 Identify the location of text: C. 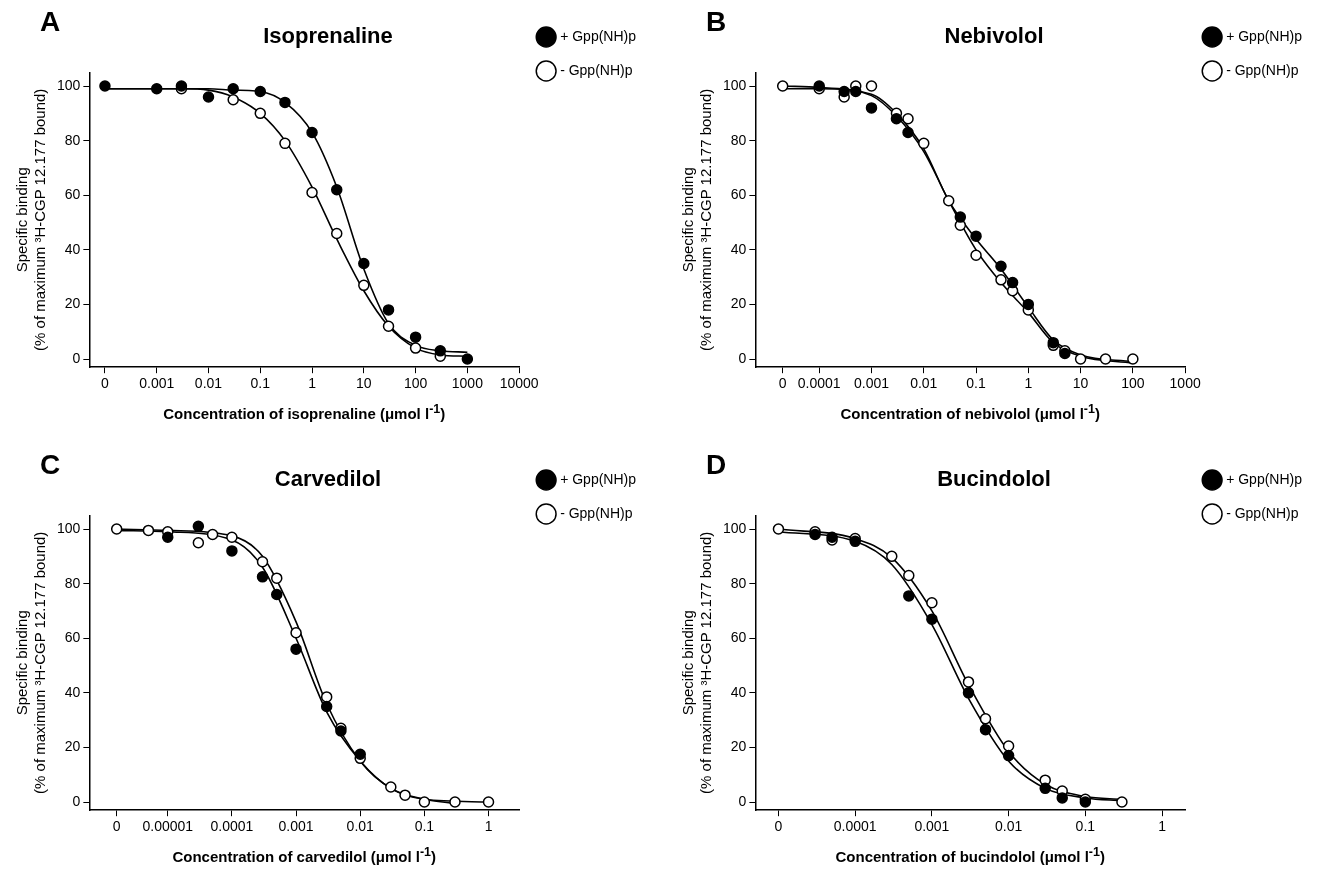
(50, 465).